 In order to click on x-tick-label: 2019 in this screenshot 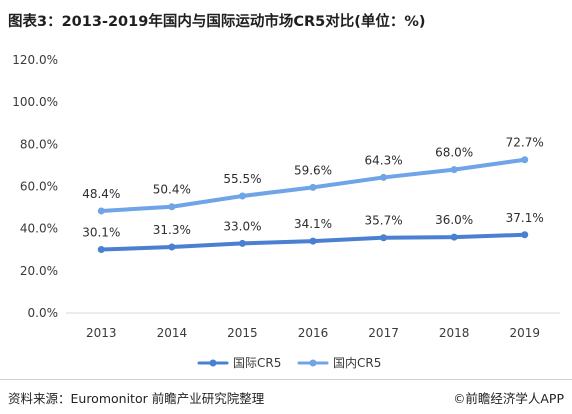, I will do `click(524, 333)`.